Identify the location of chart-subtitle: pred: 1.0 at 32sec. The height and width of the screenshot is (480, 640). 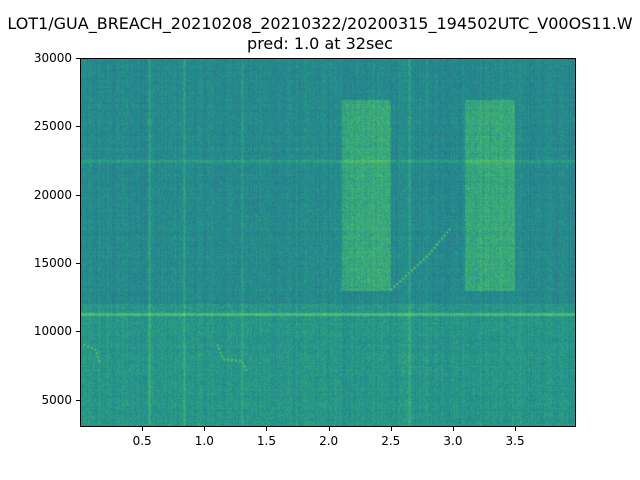
(320, 43).